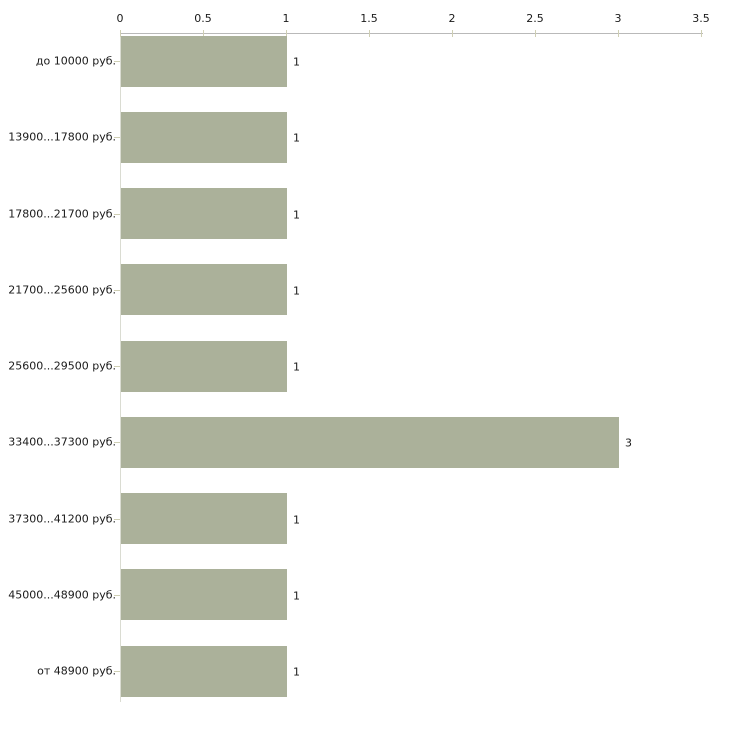 The image size is (730, 730). I want to click on category-label: 37300...41200 руб., so click(62, 518).